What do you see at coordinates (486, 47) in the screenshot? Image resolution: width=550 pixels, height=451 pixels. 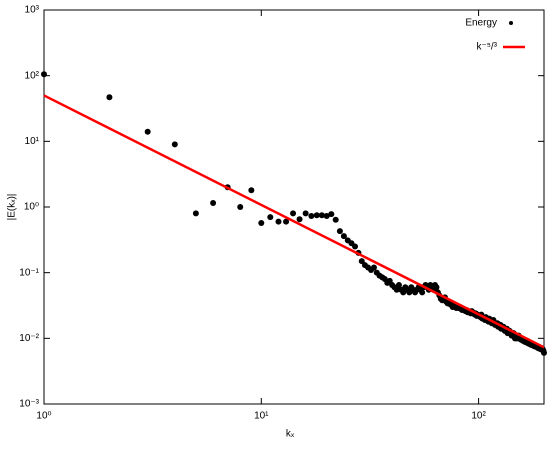 I see `legend-label: k⁻⁵/³` at bounding box center [486, 47].